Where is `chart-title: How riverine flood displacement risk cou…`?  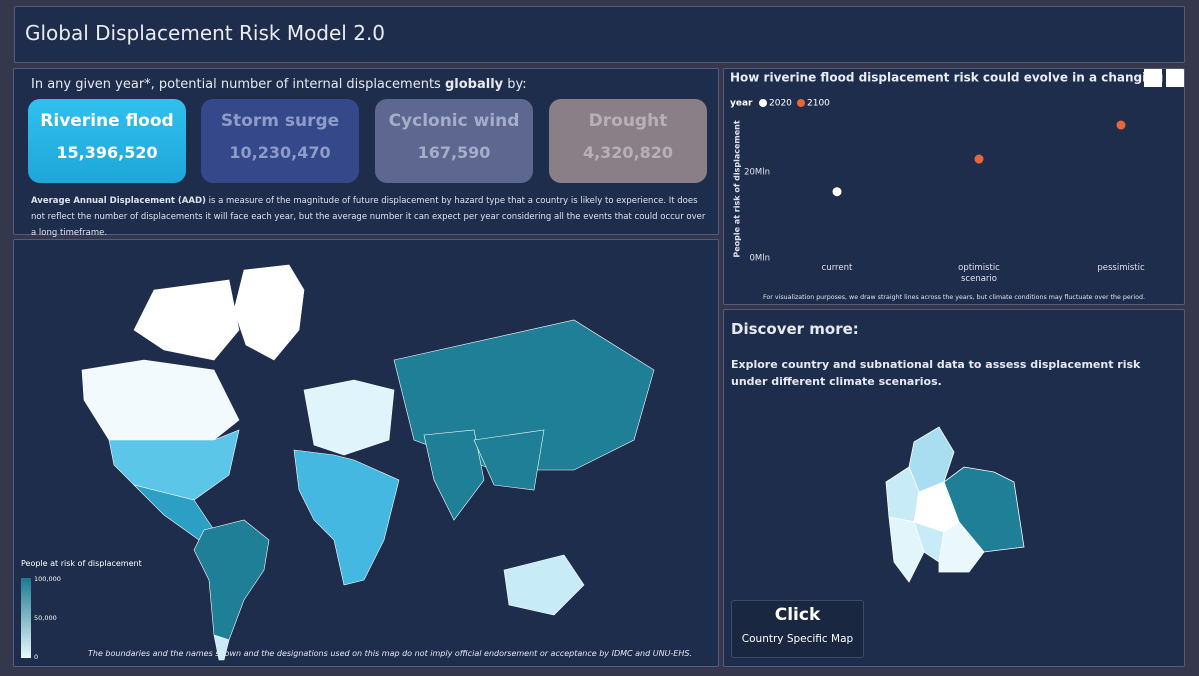
chart-title: How riverine flood displacement risk cou… is located at coordinates (957, 78).